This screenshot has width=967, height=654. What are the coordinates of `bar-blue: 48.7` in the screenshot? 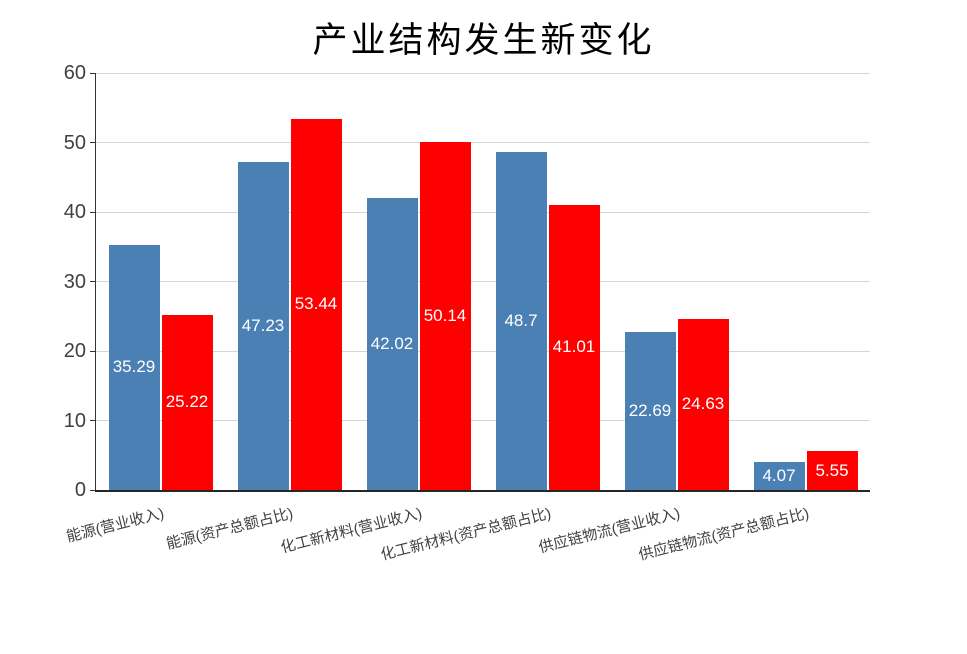 It's located at (521, 320).